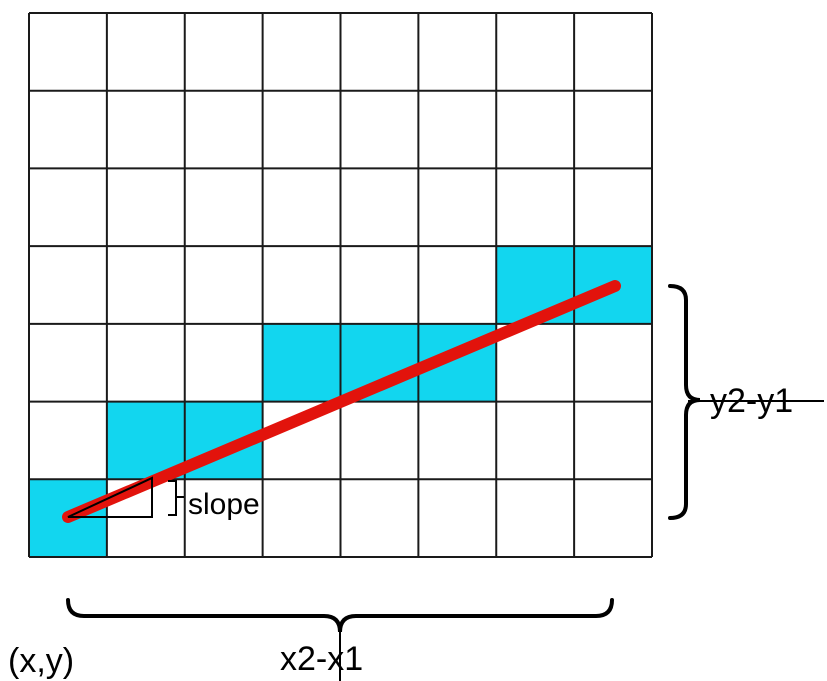  I want to click on origin-label: (x,y), so click(41, 661).